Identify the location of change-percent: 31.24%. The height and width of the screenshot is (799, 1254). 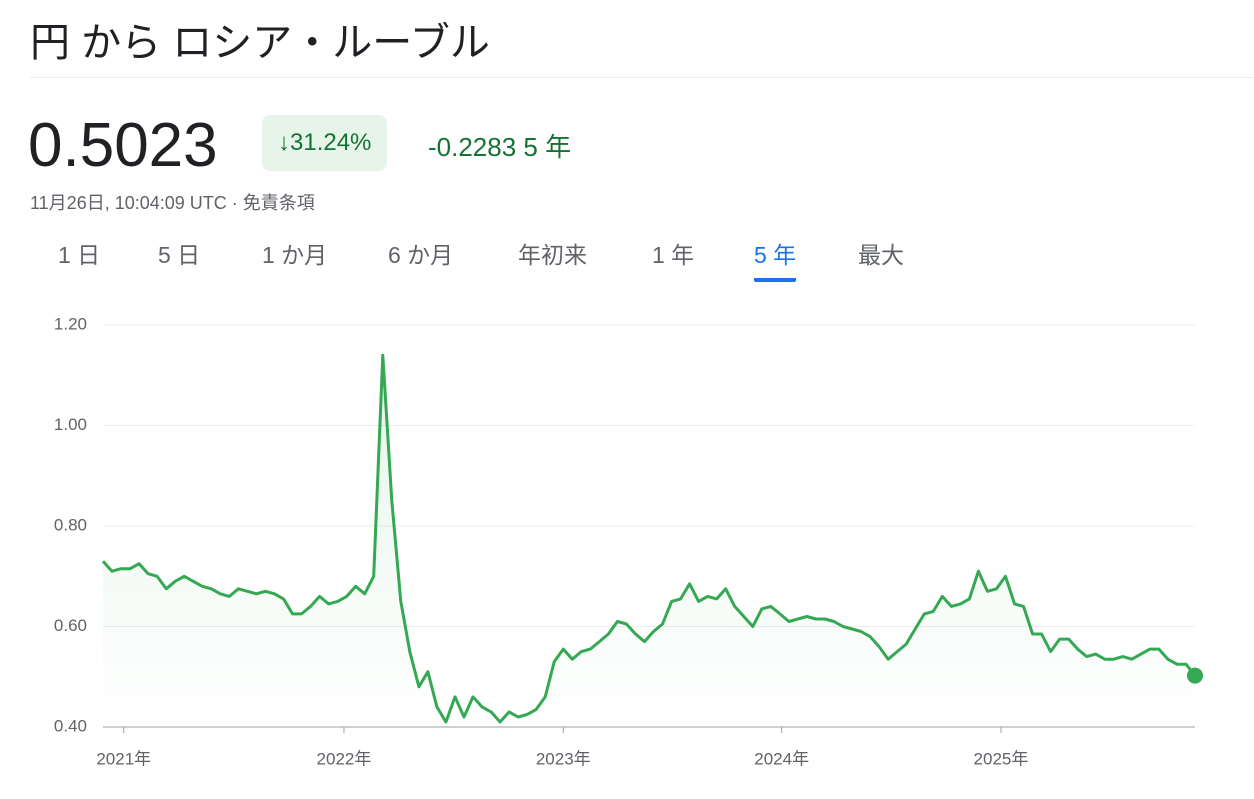
(331, 142).